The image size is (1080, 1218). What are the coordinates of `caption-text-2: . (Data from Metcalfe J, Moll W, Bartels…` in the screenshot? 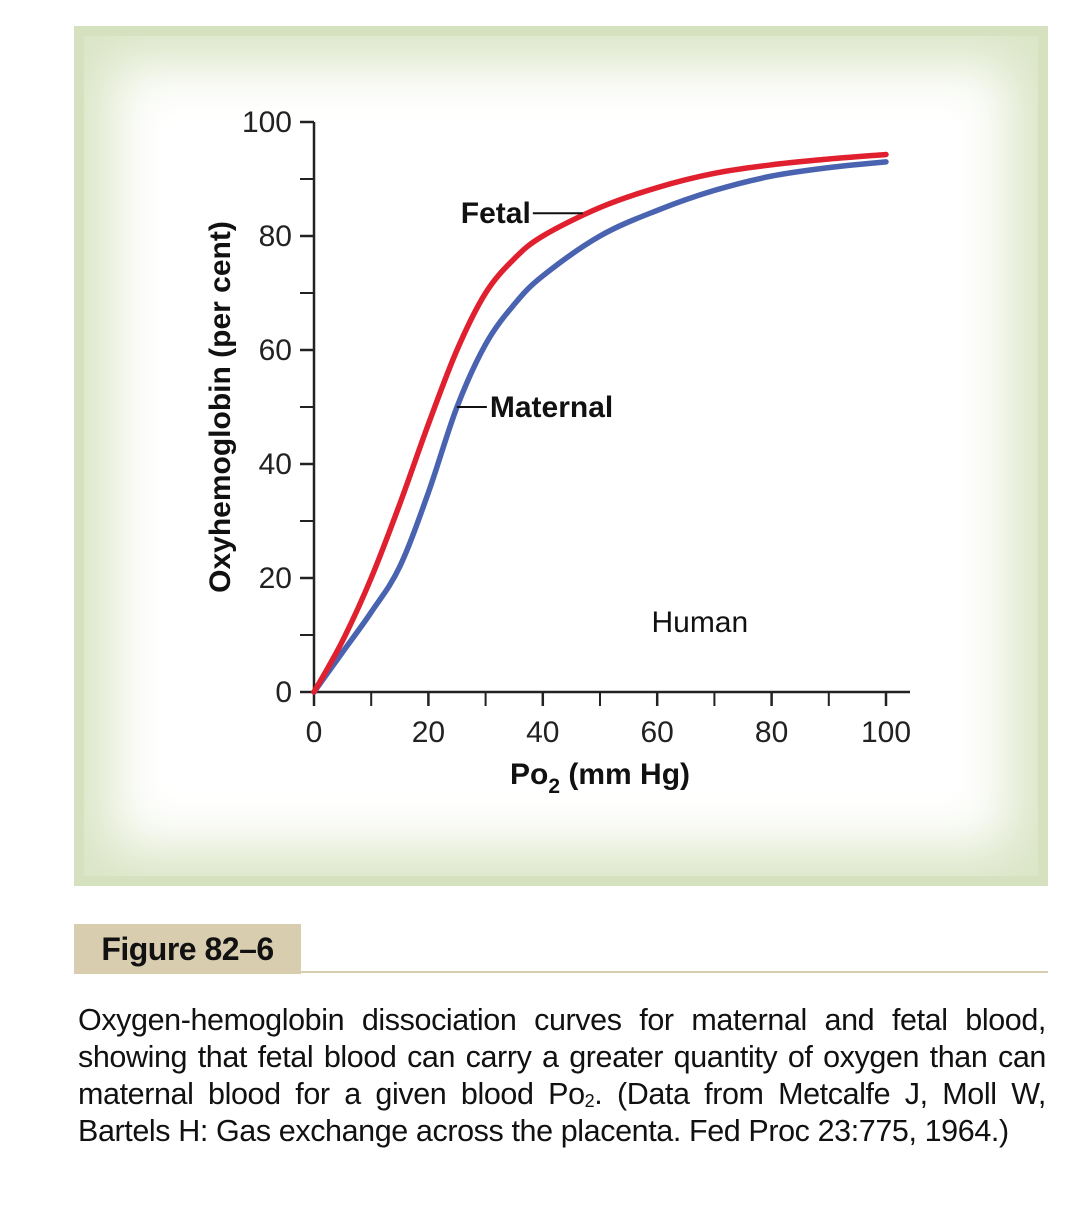 It's located at (562, 1112).